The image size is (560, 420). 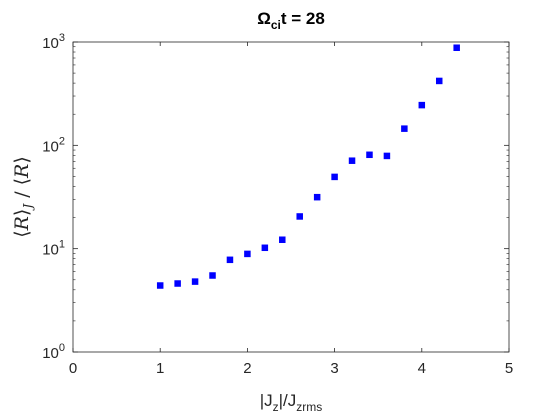 I want to click on x-tick-label: 2, so click(x=247, y=368).